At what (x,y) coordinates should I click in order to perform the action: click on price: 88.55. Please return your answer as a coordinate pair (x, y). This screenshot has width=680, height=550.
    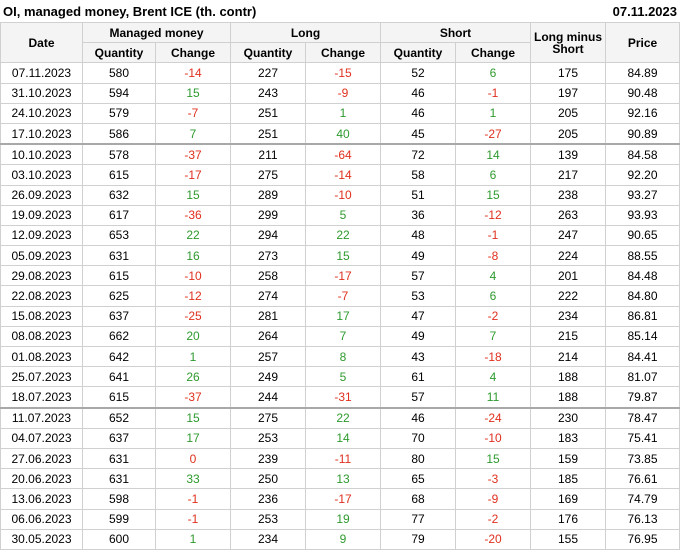
    Looking at the image, I should click on (642, 256).